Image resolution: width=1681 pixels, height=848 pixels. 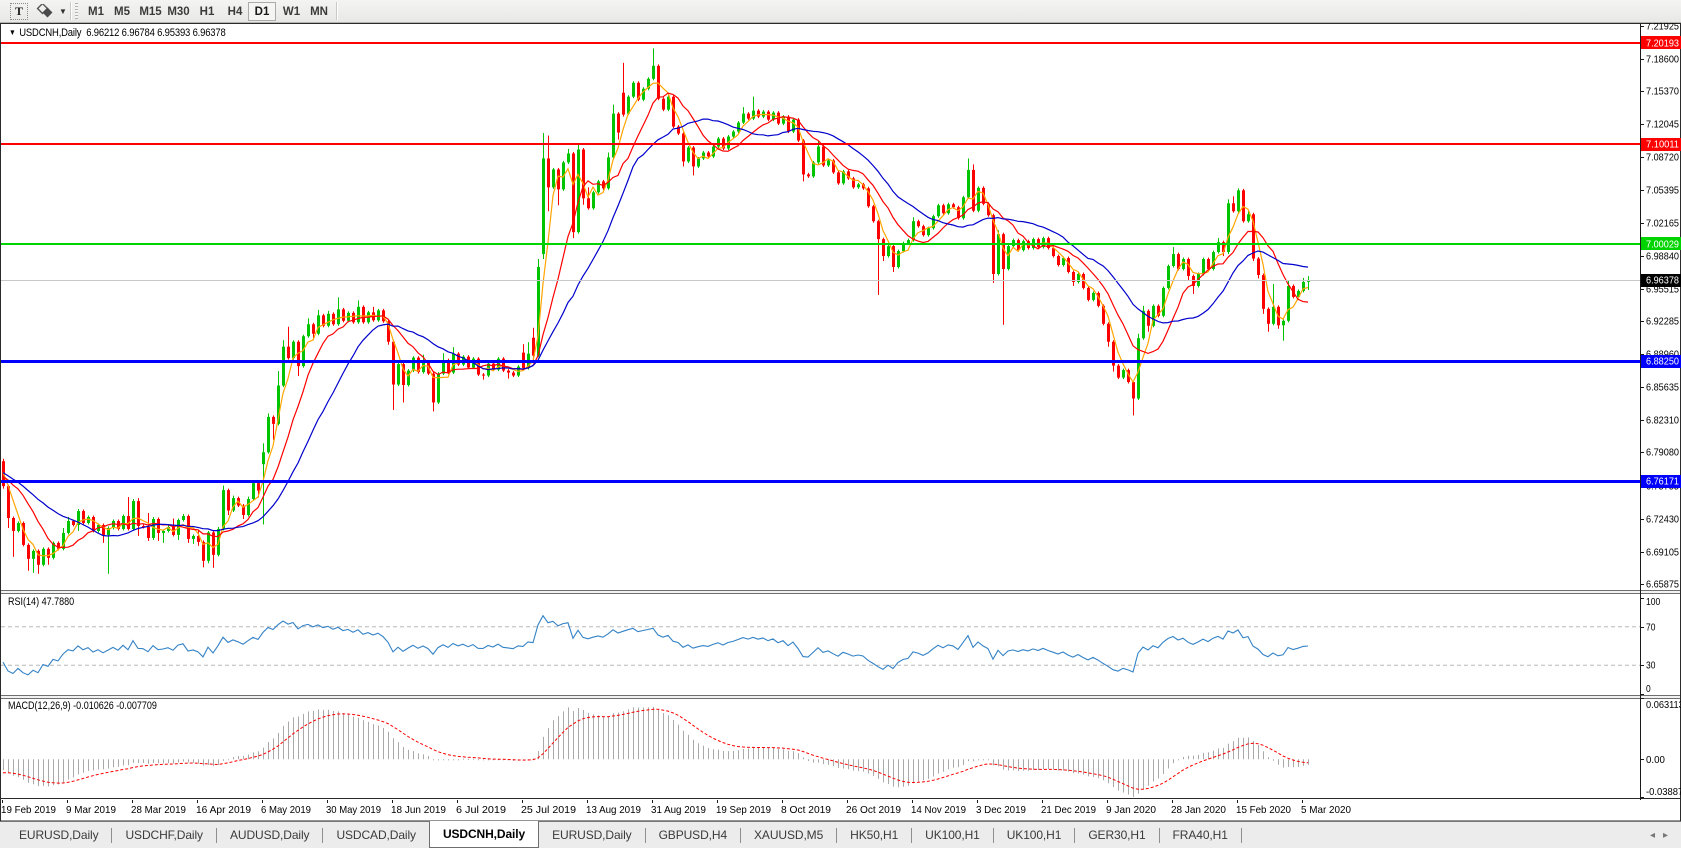 What do you see at coordinates (874, 835) in the screenshot?
I see `chart-tab-hk50-h1: HK50,H1` at bounding box center [874, 835].